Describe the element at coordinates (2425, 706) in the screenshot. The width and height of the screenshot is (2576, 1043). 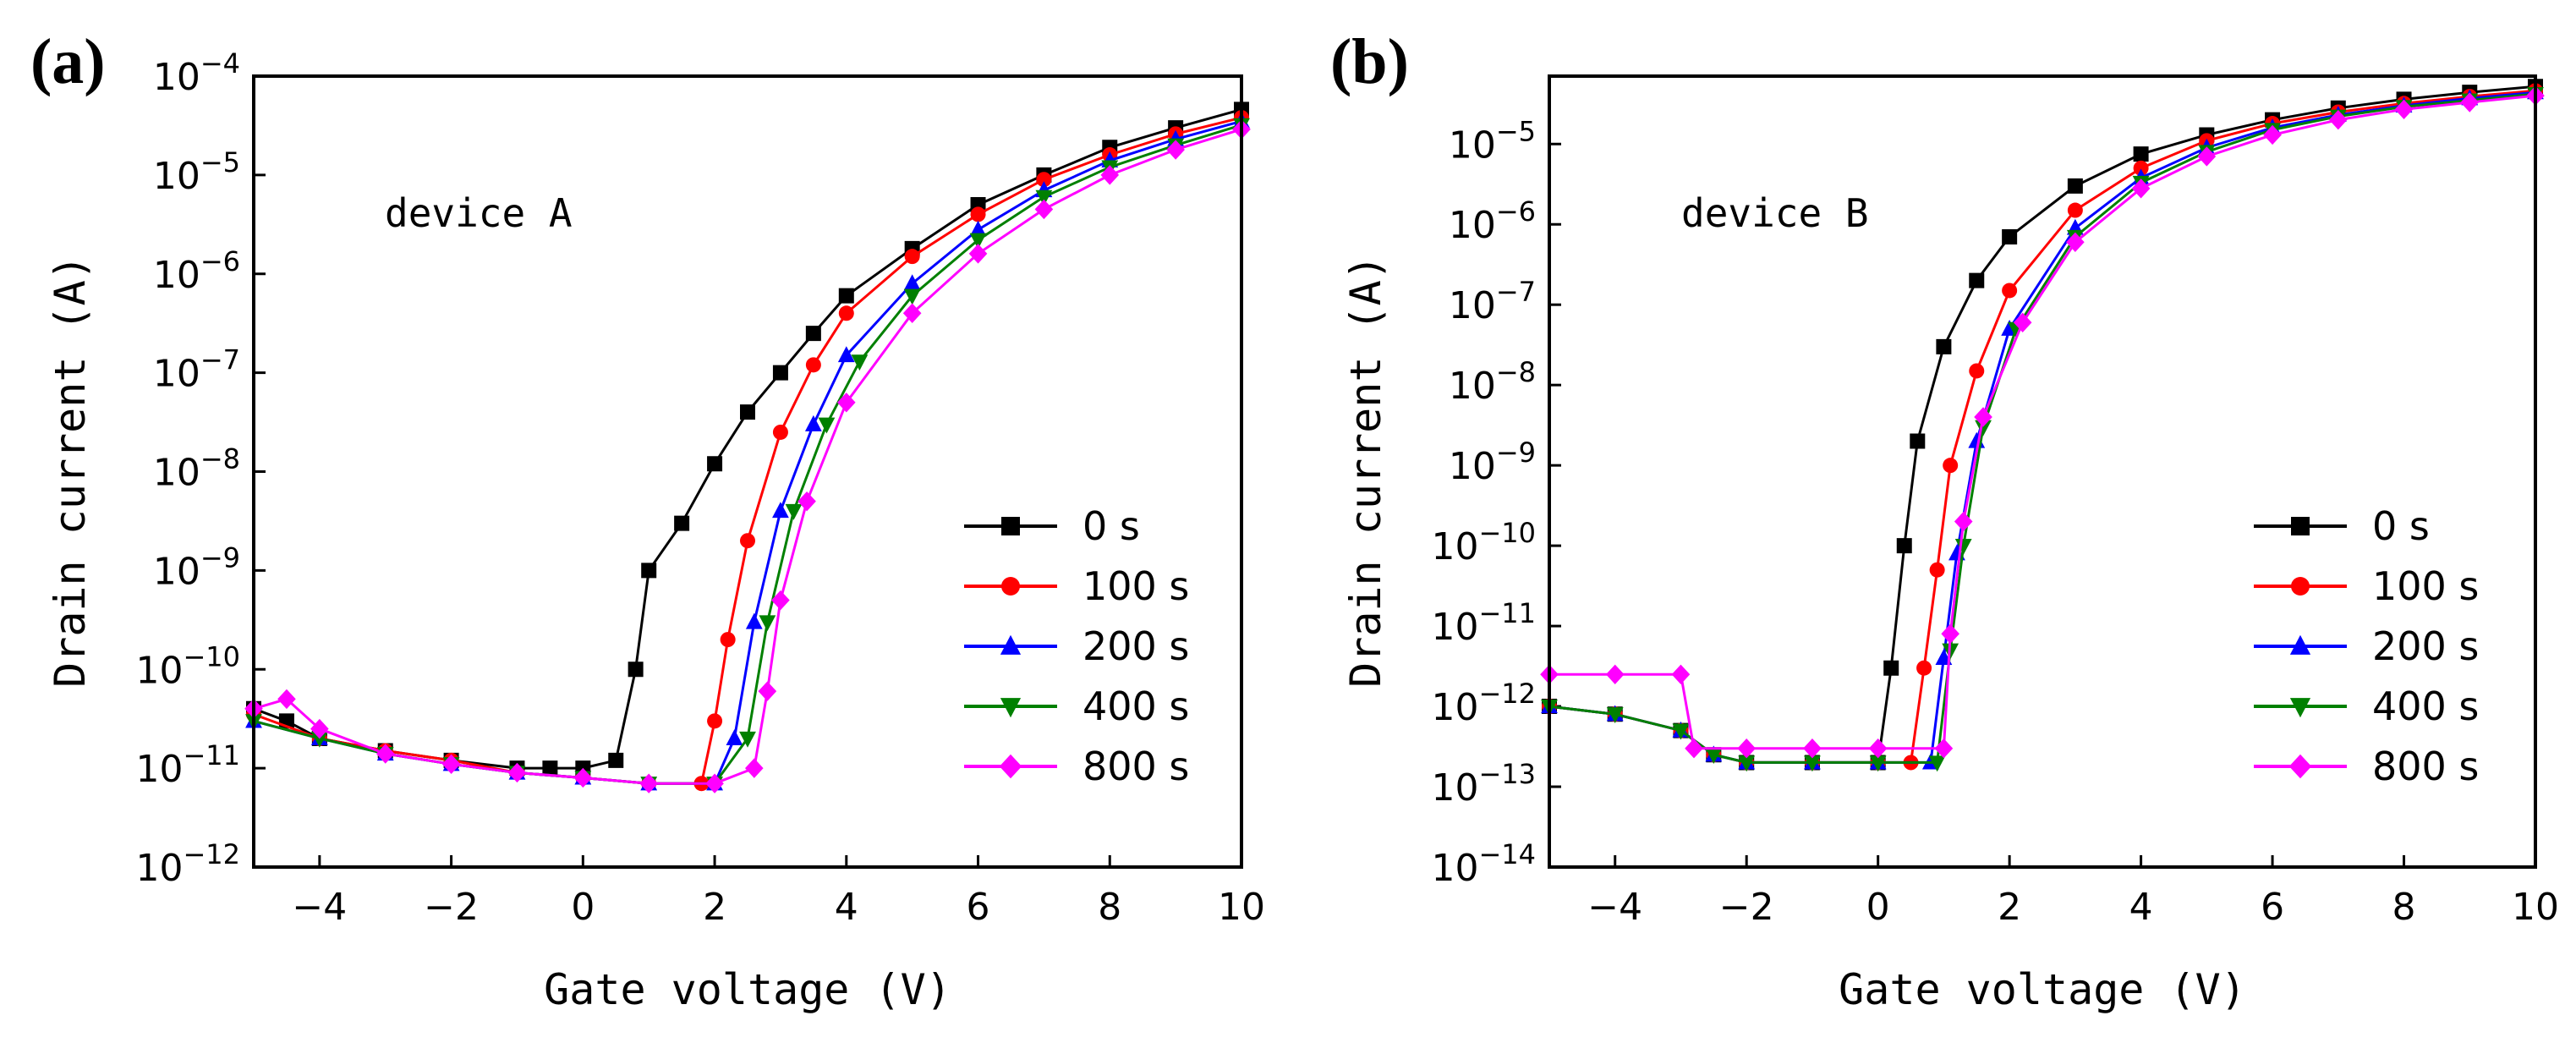
I see `legend-label: 400 s` at that location.